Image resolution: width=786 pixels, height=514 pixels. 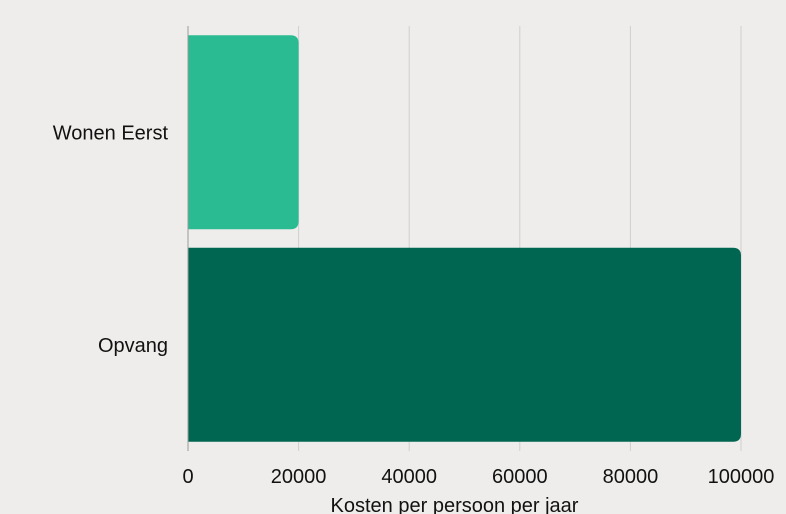 What do you see at coordinates (243, 132) in the screenshot?
I see `bar-wonen-eerst` at bounding box center [243, 132].